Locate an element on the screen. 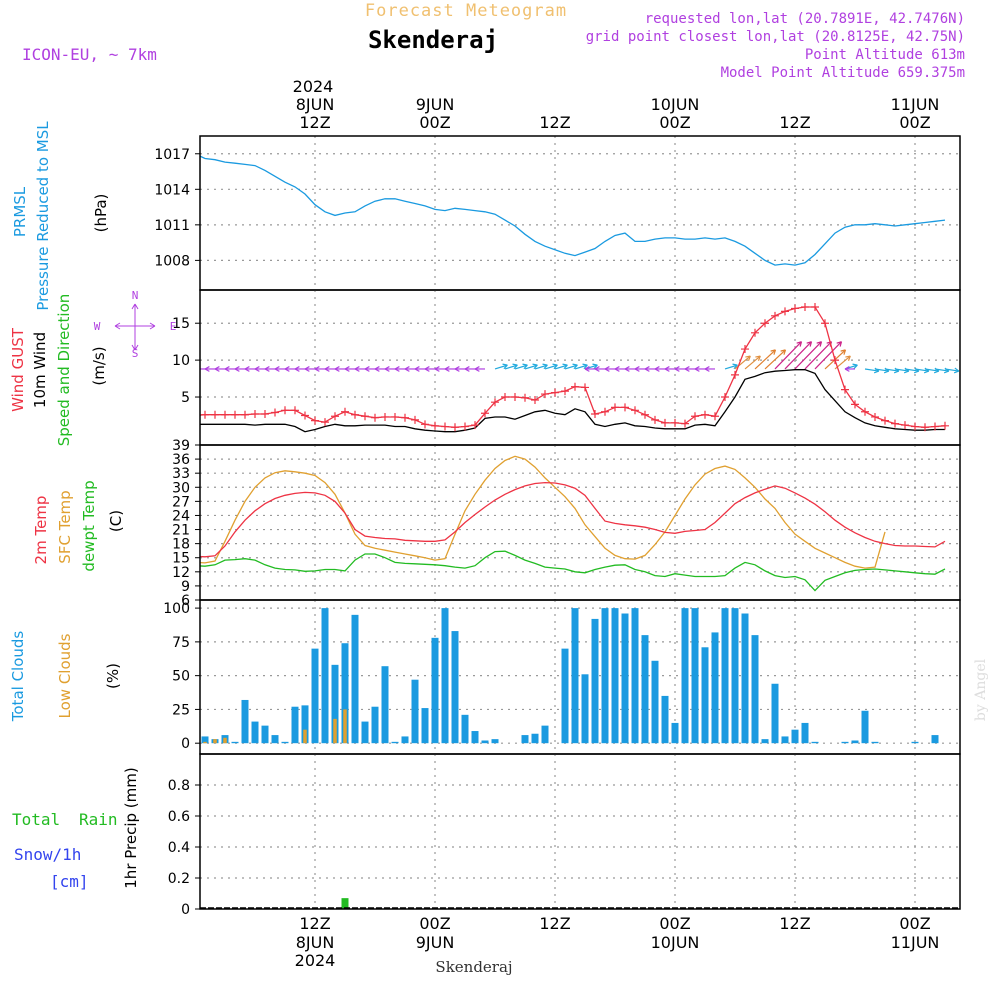  bottom-date-label: 10JUN is located at coordinates (675, 942).